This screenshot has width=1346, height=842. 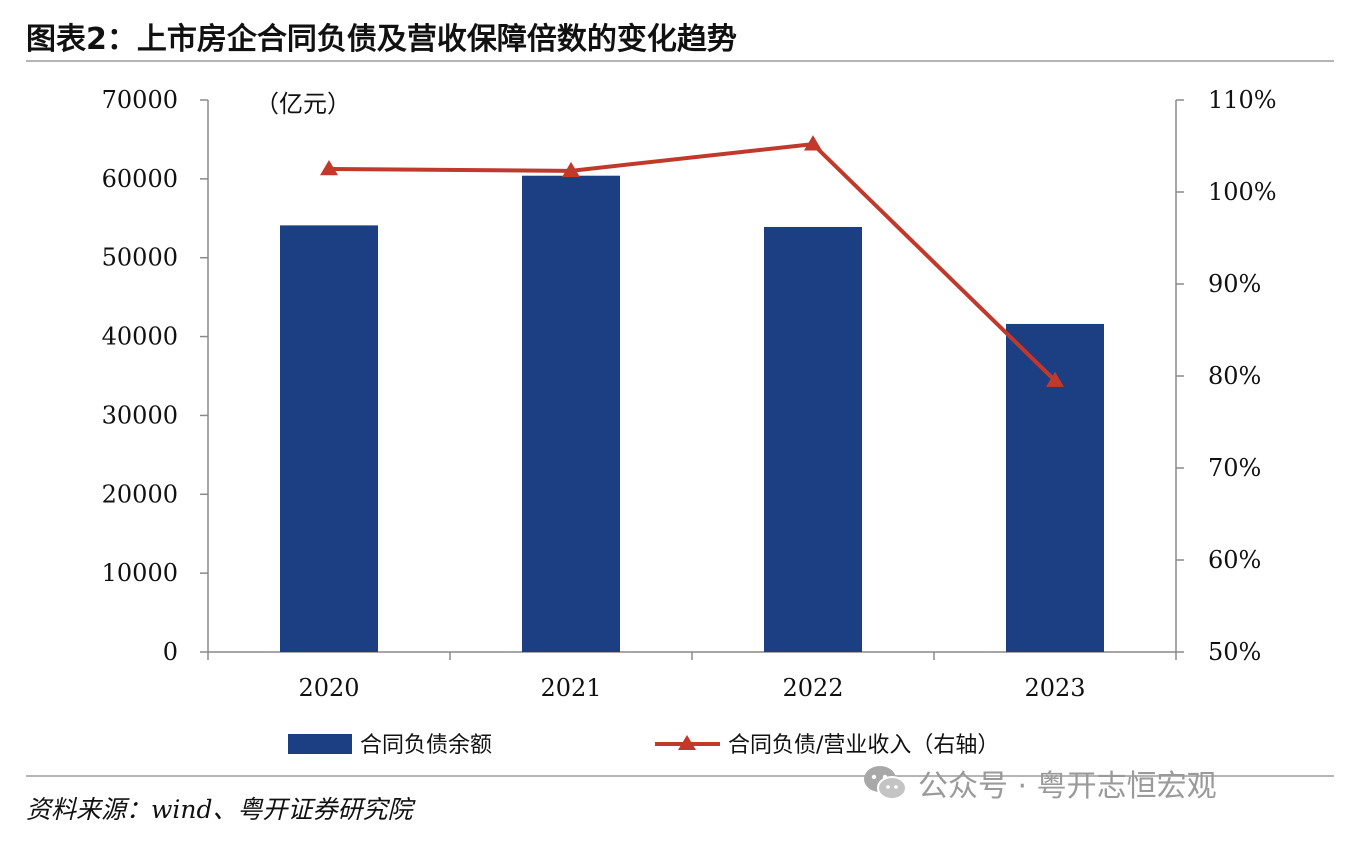 What do you see at coordinates (320, 744) in the screenshot?
I see `legend-bar-swatch` at bounding box center [320, 744].